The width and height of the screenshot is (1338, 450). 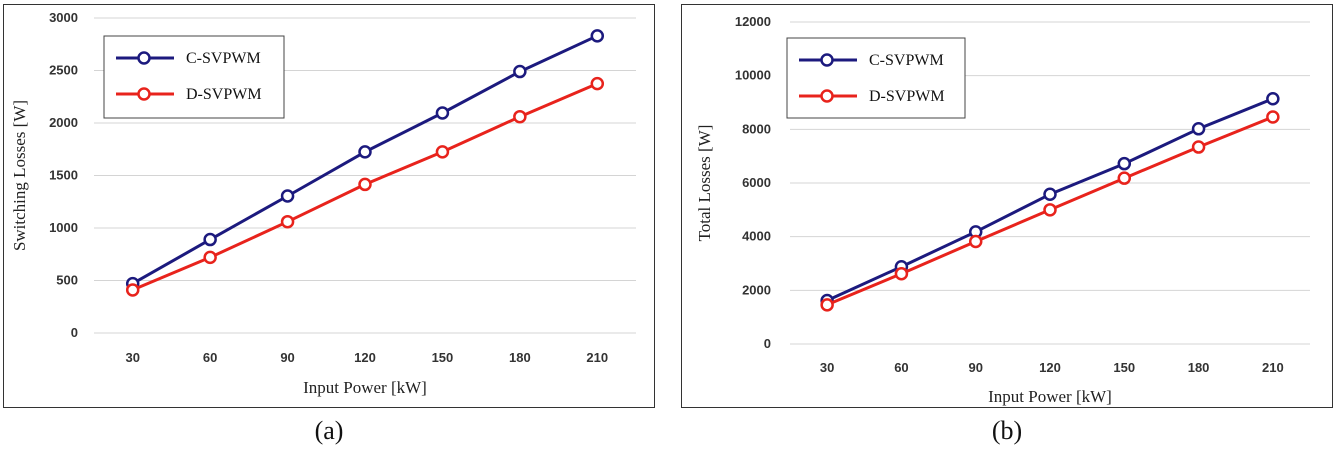 What do you see at coordinates (1007, 430) in the screenshot?
I see `panel-caption-b: (b)` at bounding box center [1007, 430].